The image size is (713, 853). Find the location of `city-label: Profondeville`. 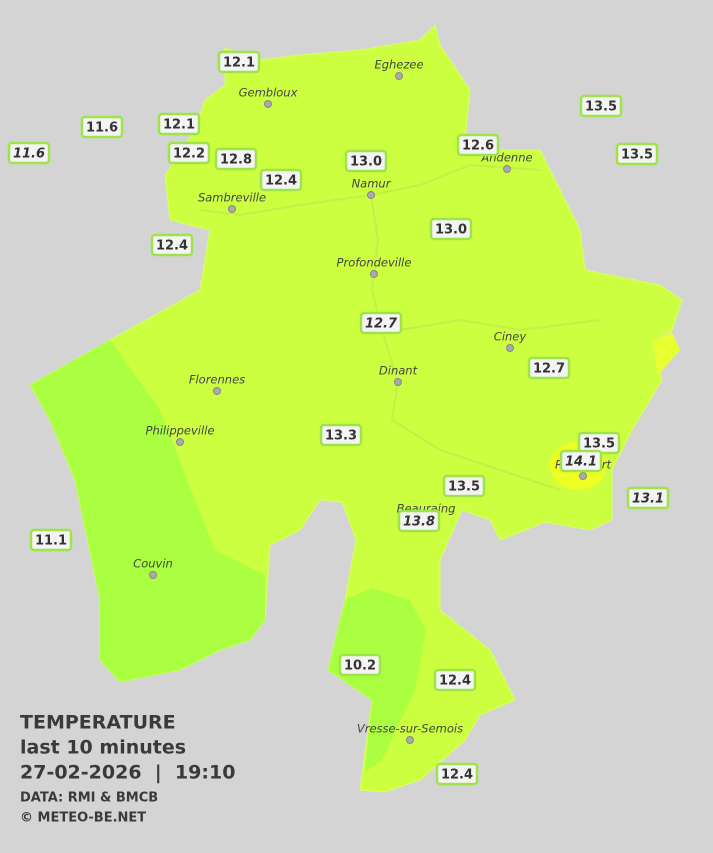

city-label: Profondeville is located at coordinates (374, 263).